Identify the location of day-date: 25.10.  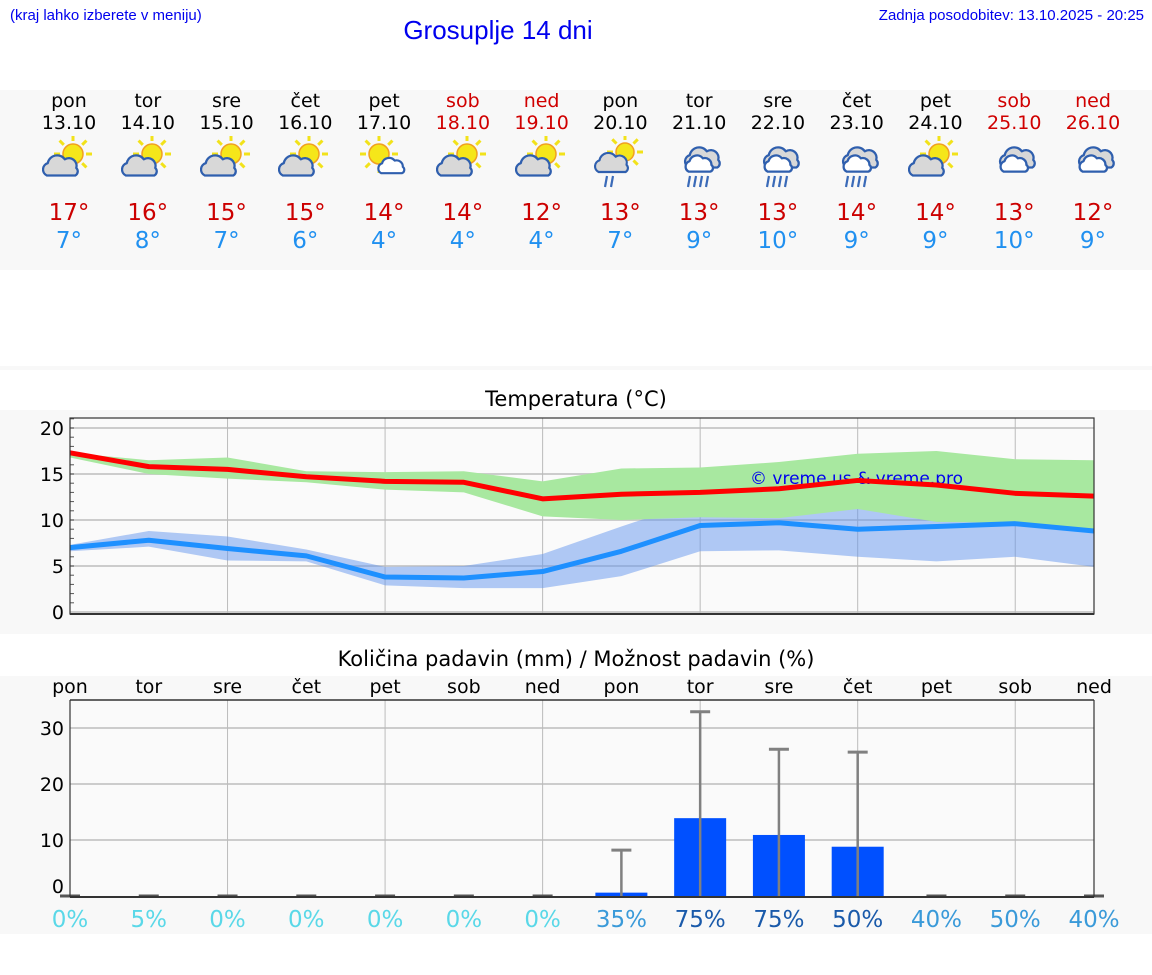
(1014, 123).